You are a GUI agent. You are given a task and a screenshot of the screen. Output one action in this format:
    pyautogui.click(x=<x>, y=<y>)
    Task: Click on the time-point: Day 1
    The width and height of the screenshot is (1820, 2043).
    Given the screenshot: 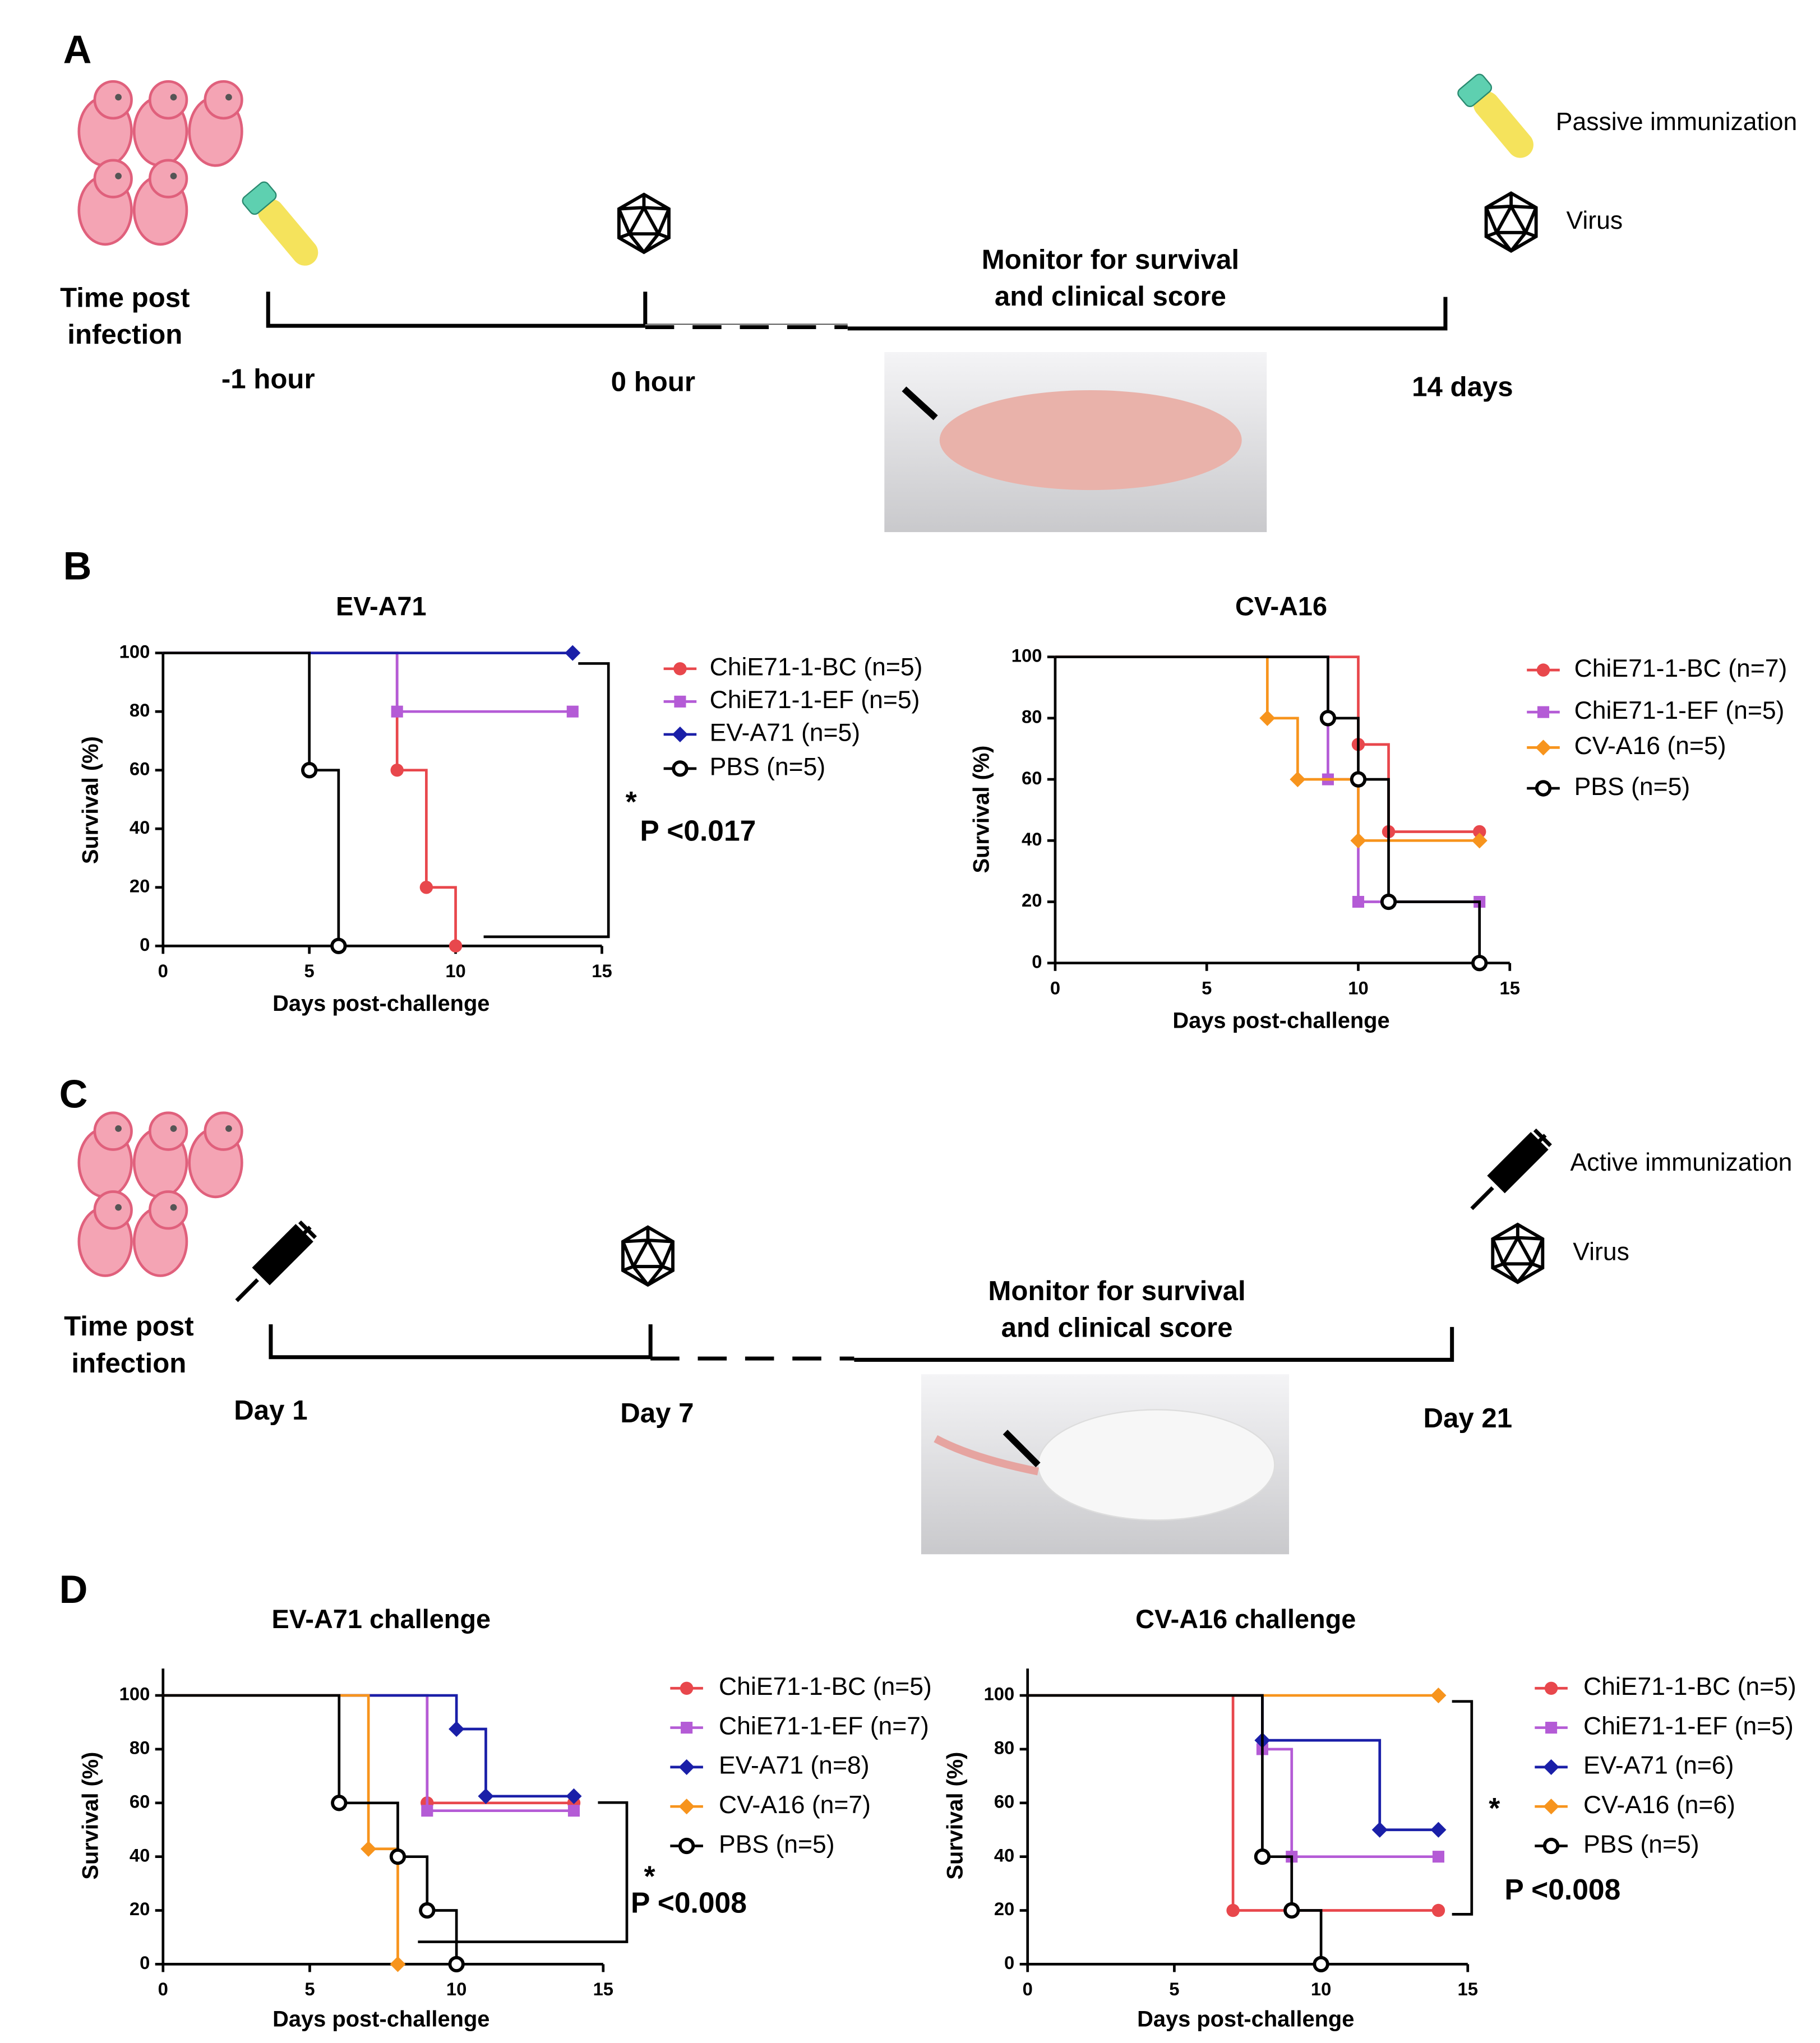 What is the action you would take?
    pyautogui.click(x=270, y=1411)
    